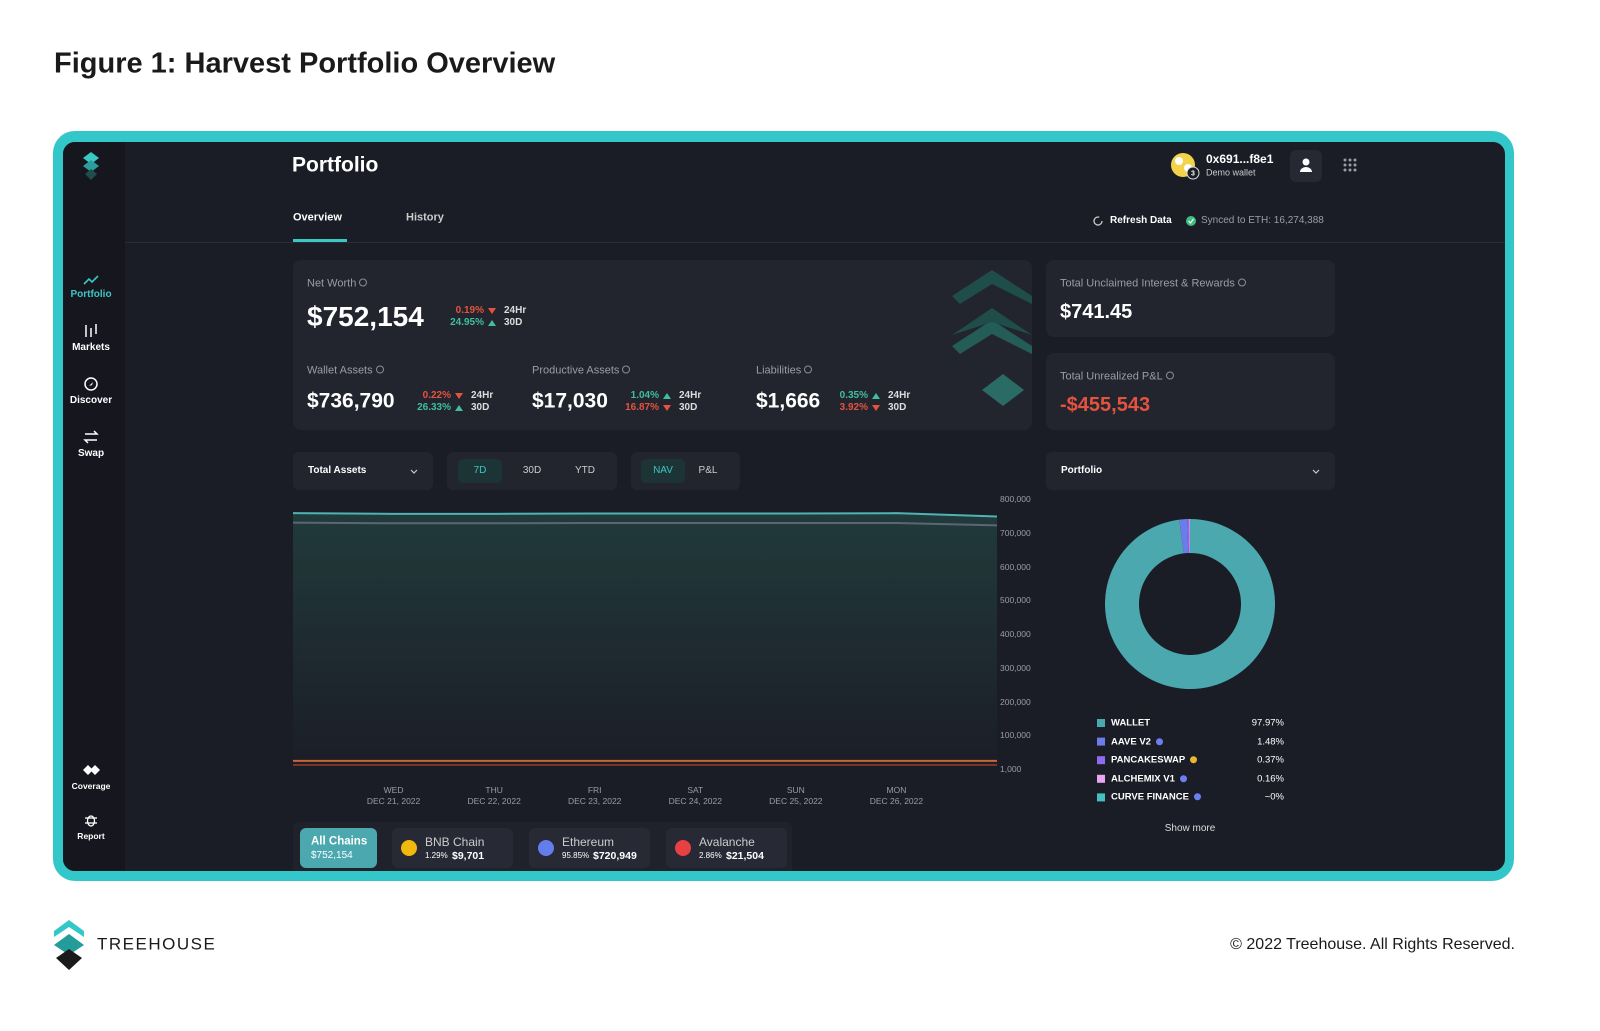  What do you see at coordinates (532, 470) in the screenshot?
I see `range-button: 30D` at bounding box center [532, 470].